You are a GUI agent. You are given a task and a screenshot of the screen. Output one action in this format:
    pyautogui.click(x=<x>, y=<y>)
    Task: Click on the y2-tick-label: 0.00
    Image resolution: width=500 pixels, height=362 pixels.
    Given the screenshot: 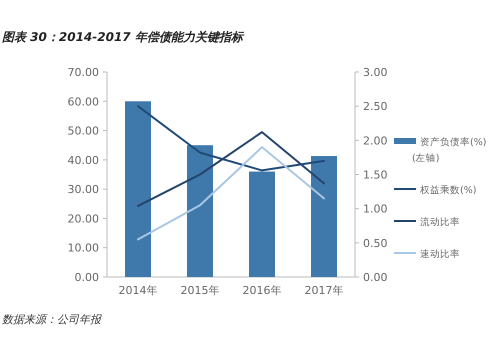 What is the action you would take?
    pyautogui.click(x=375, y=277)
    